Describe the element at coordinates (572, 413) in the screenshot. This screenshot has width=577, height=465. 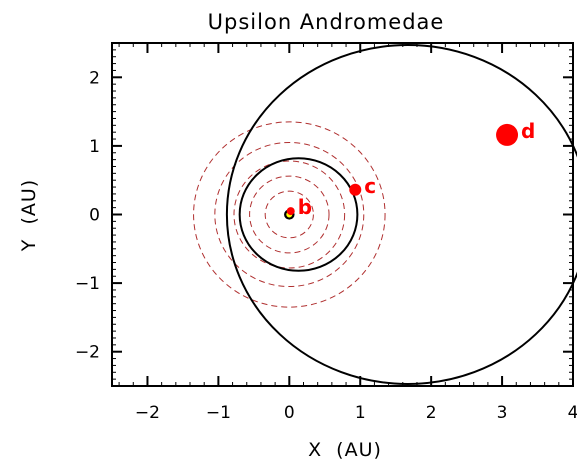
I see `x-tick-label: 4` at that location.